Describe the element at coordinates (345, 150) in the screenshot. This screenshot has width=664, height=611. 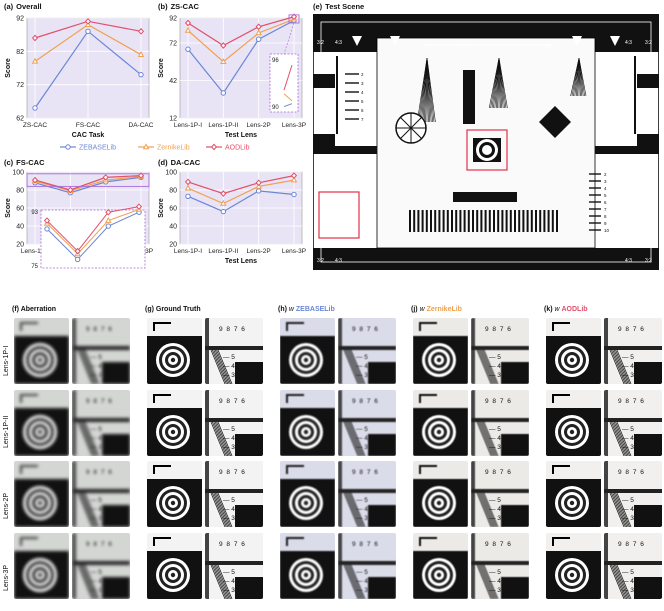
I see `left-bar` at that location.